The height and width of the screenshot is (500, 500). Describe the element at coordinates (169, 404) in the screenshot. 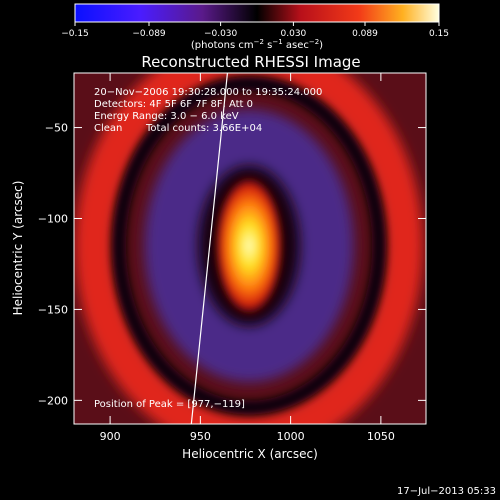

I see `peak-position-text: Position of Peak = [977,−119]` at that location.